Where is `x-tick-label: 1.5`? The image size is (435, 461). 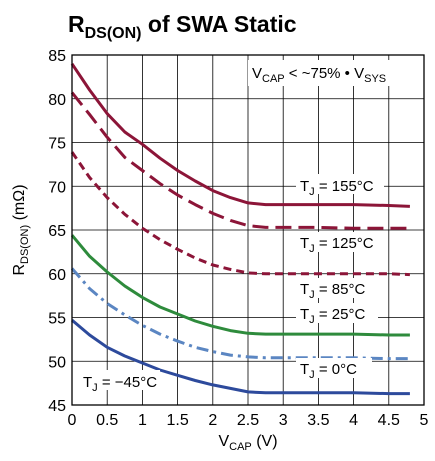
x-tick-label: 1.5 is located at coordinates (177, 420).